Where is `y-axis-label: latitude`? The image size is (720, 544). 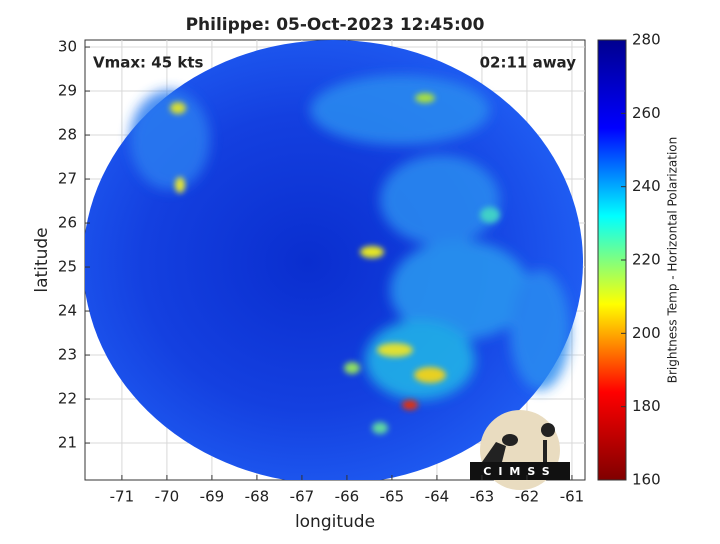
y-axis-label: latitude is located at coordinates (42, 259).